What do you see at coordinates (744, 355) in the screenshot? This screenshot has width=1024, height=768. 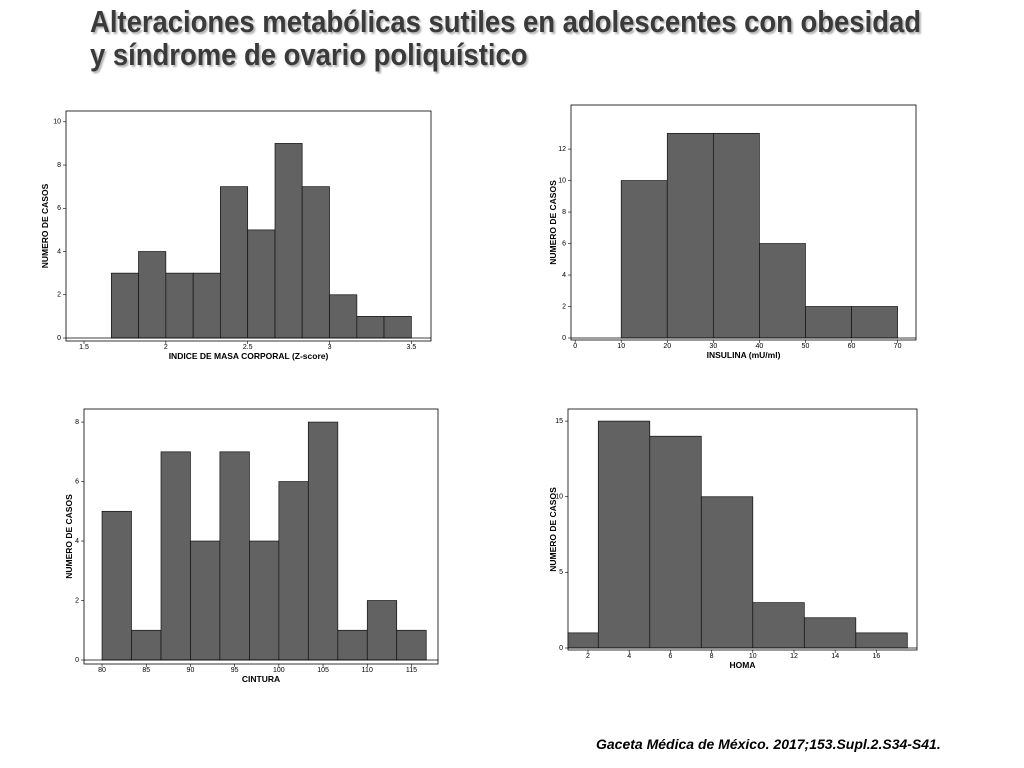 I see `x-axis-label: INSULINA (mU/ml)` at bounding box center [744, 355].